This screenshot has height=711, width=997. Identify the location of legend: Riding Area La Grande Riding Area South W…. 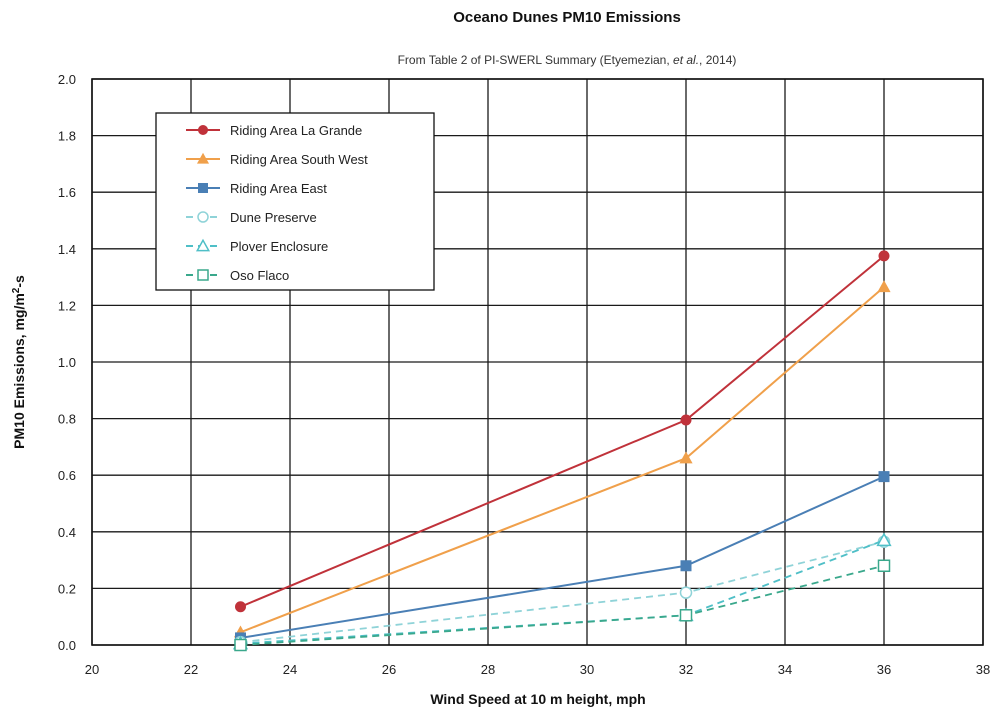
(295, 201).